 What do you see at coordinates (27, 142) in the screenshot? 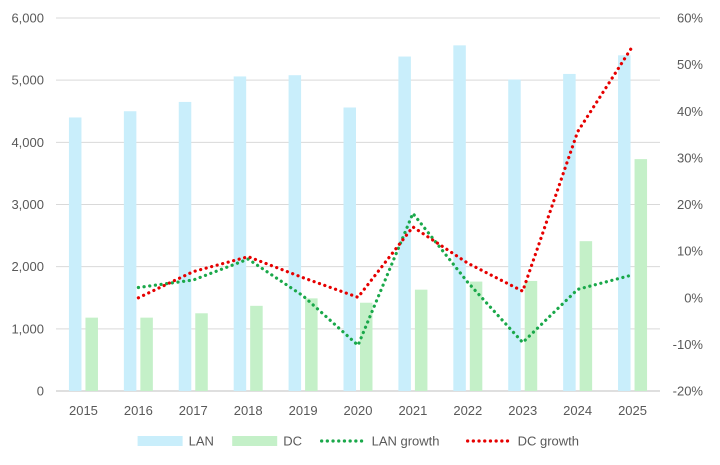
I see `y-left-tick-label: 4,000` at bounding box center [27, 142].